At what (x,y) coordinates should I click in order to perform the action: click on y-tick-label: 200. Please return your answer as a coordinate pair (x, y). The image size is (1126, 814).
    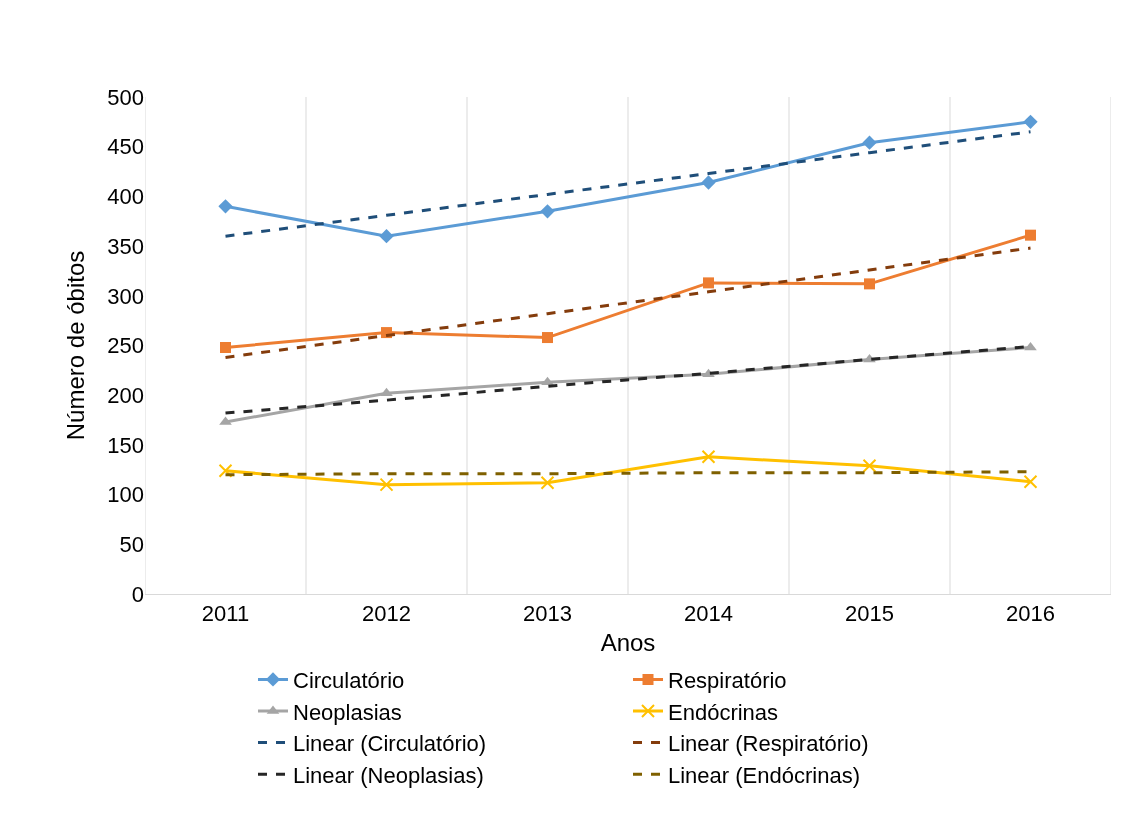
    Looking at the image, I should click on (125, 395).